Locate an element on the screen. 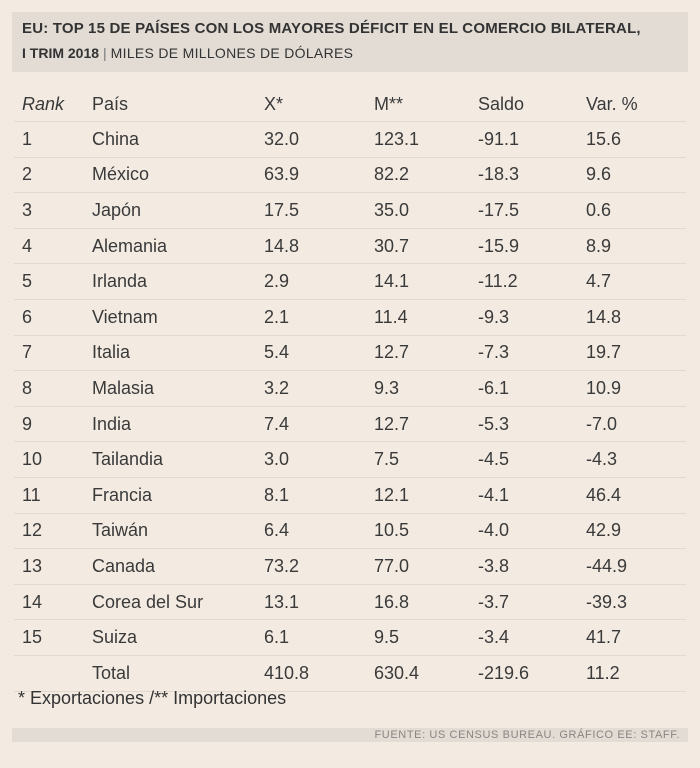 This screenshot has width=700, height=768. cell-exports: 7.4 is located at coordinates (319, 424).